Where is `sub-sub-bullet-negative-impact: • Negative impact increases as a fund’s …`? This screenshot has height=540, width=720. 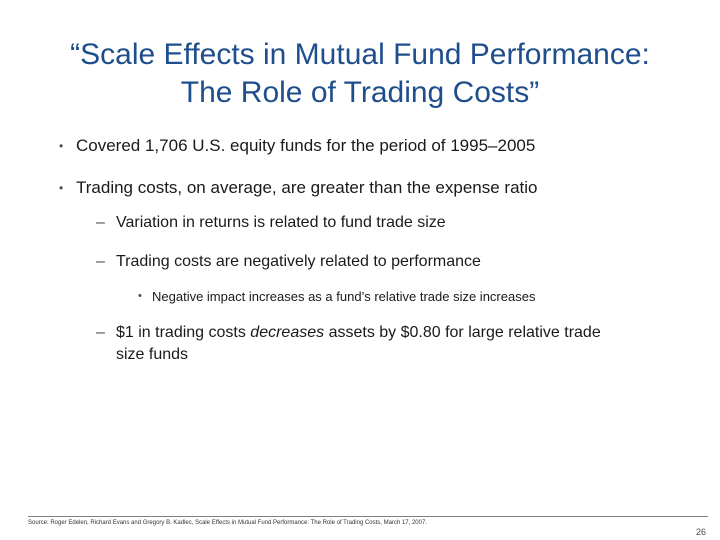
sub-sub-bullet-negative-impact: • Negative impact increases as a fund’s … is located at coordinates (337, 297).